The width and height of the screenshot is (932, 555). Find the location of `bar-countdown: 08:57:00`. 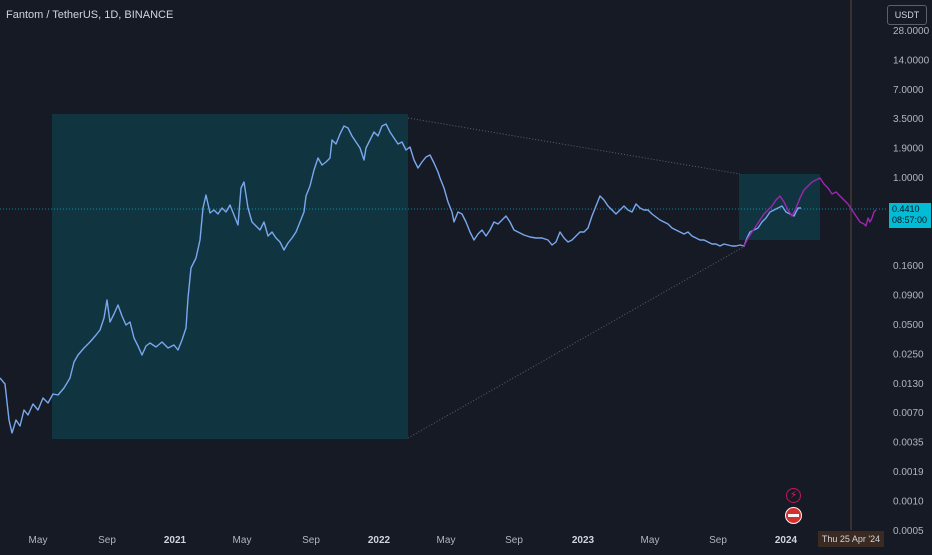

bar-countdown: 08:57:00 is located at coordinates (910, 220).